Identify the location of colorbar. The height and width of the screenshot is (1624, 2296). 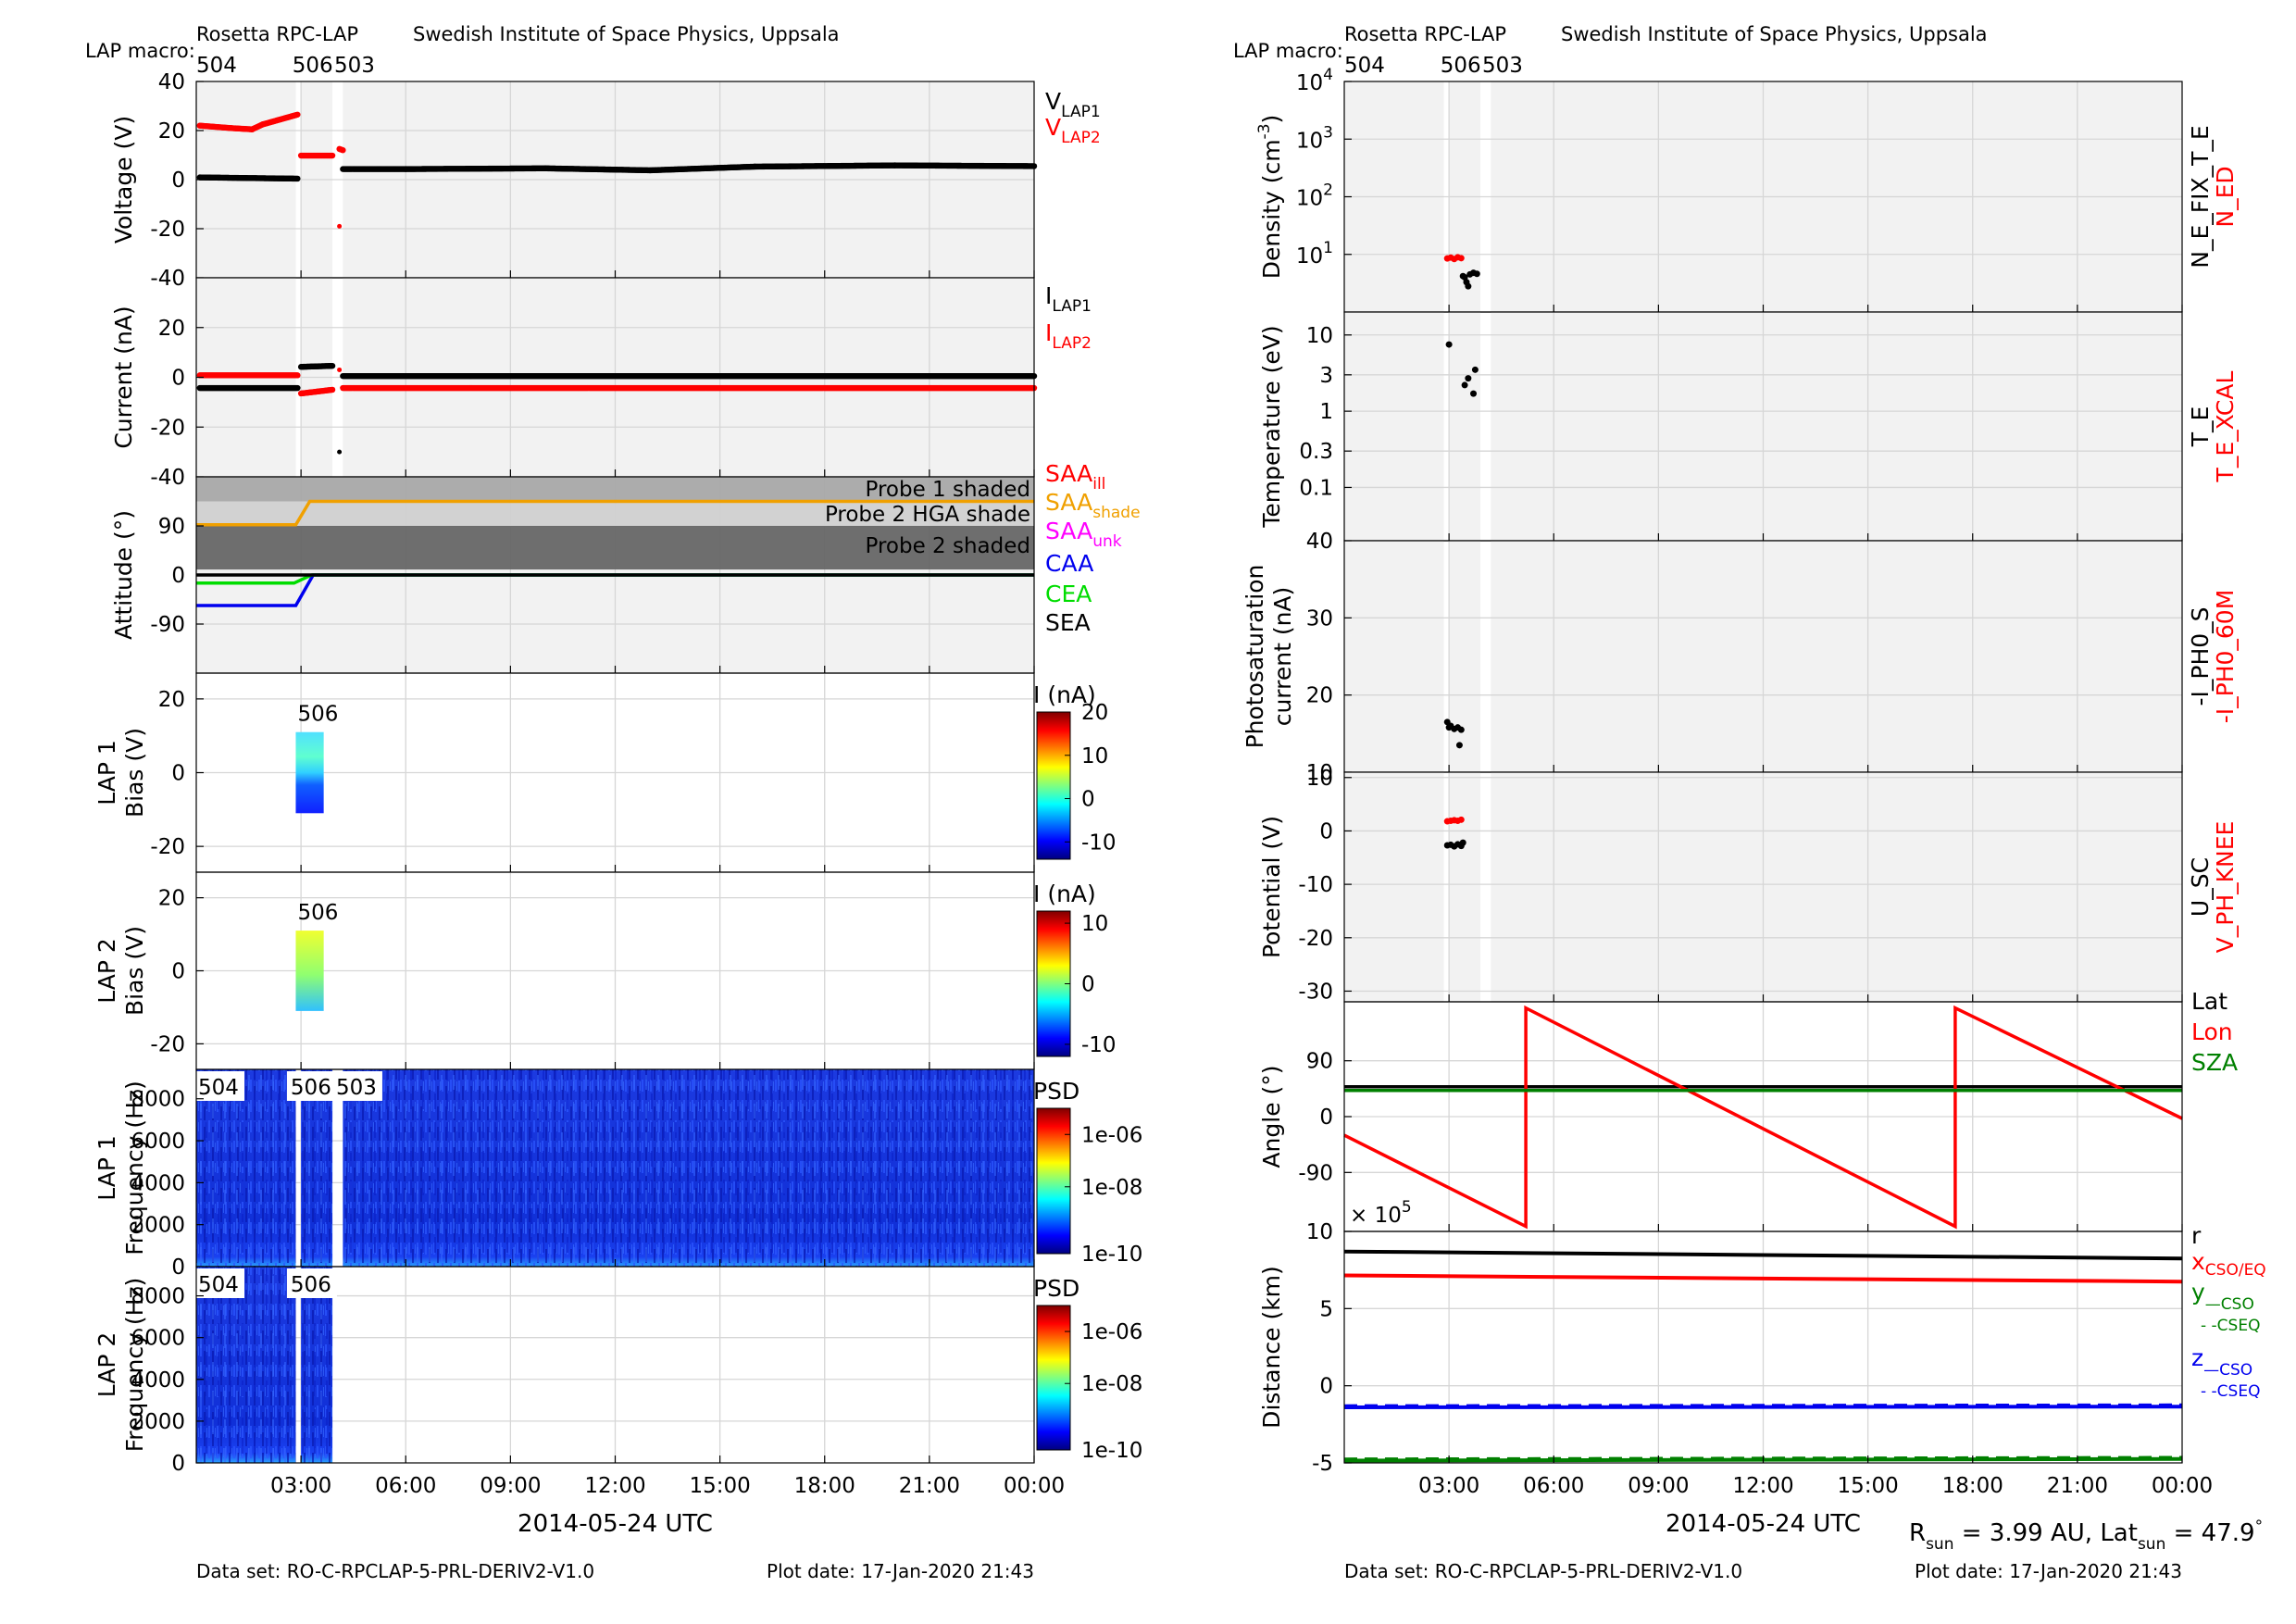
(1053, 1181).